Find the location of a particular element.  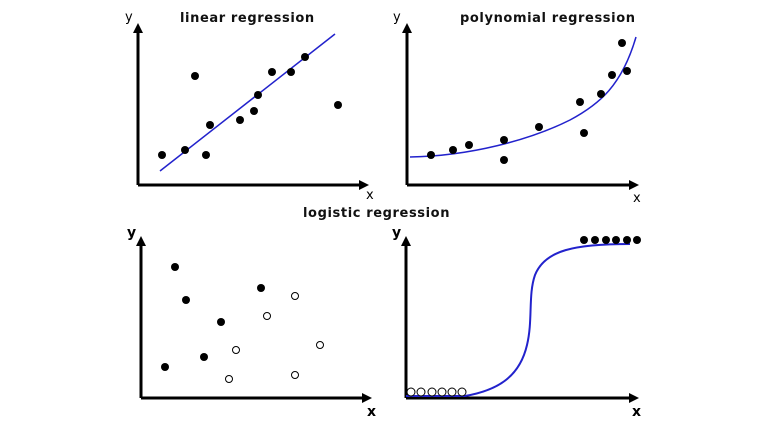

logistic-scatter-x-label: x is located at coordinates (372, 412).